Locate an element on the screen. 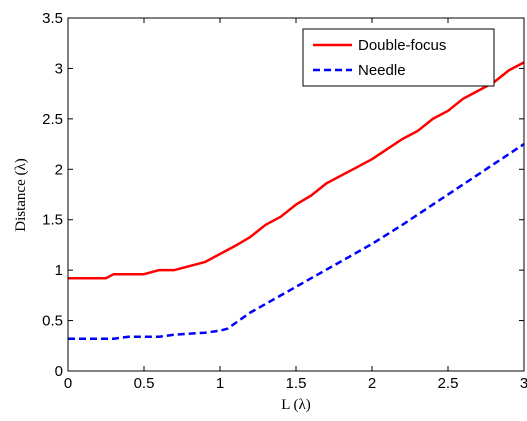 This screenshot has height=421, width=527. x-tick-label: 1.5 is located at coordinates (296, 383).